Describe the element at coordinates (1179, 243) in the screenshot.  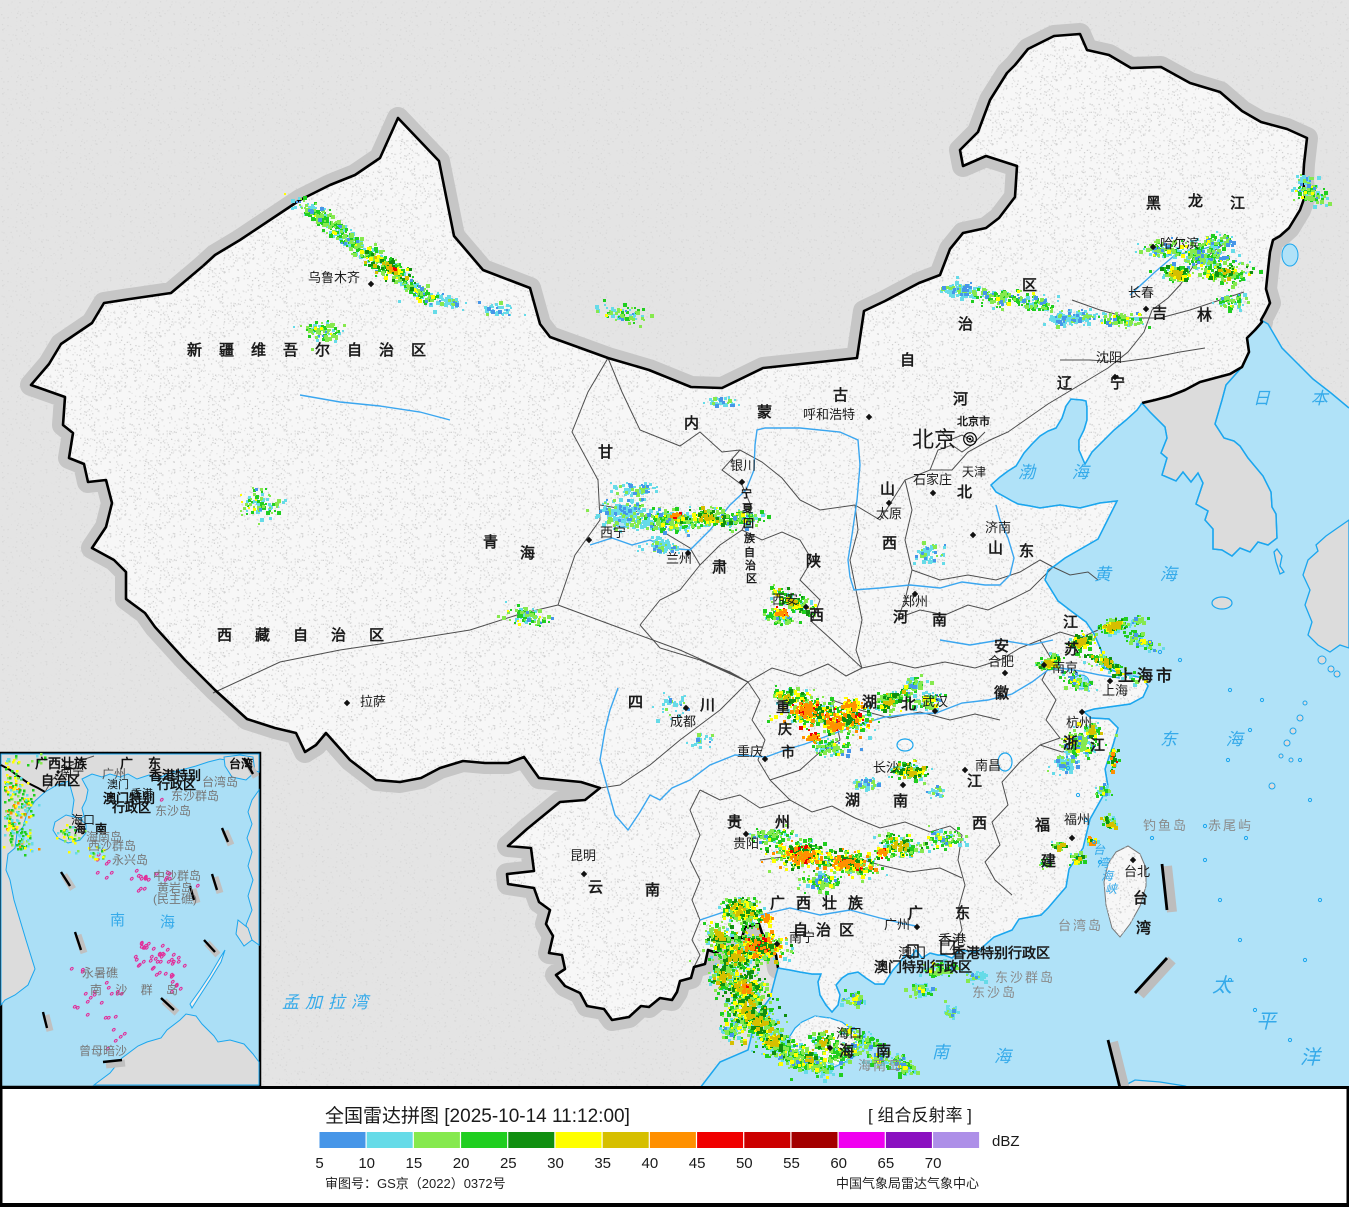
I see `svg-text: 哈尔滨` at that location.